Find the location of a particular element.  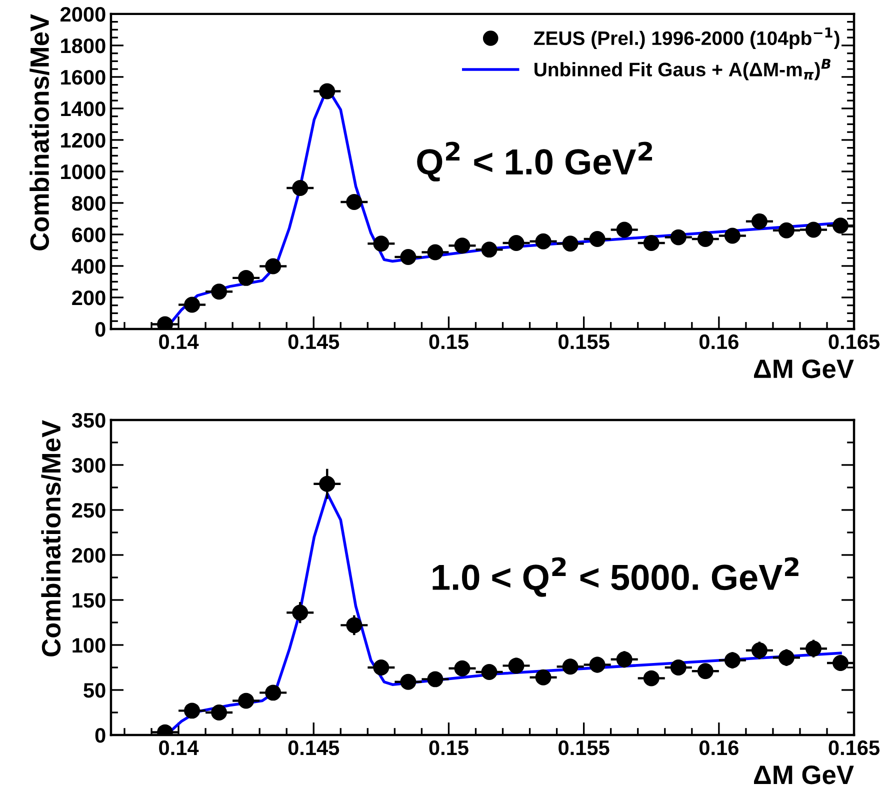

y-tick-label: 300 is located at coordinates (89, 465).